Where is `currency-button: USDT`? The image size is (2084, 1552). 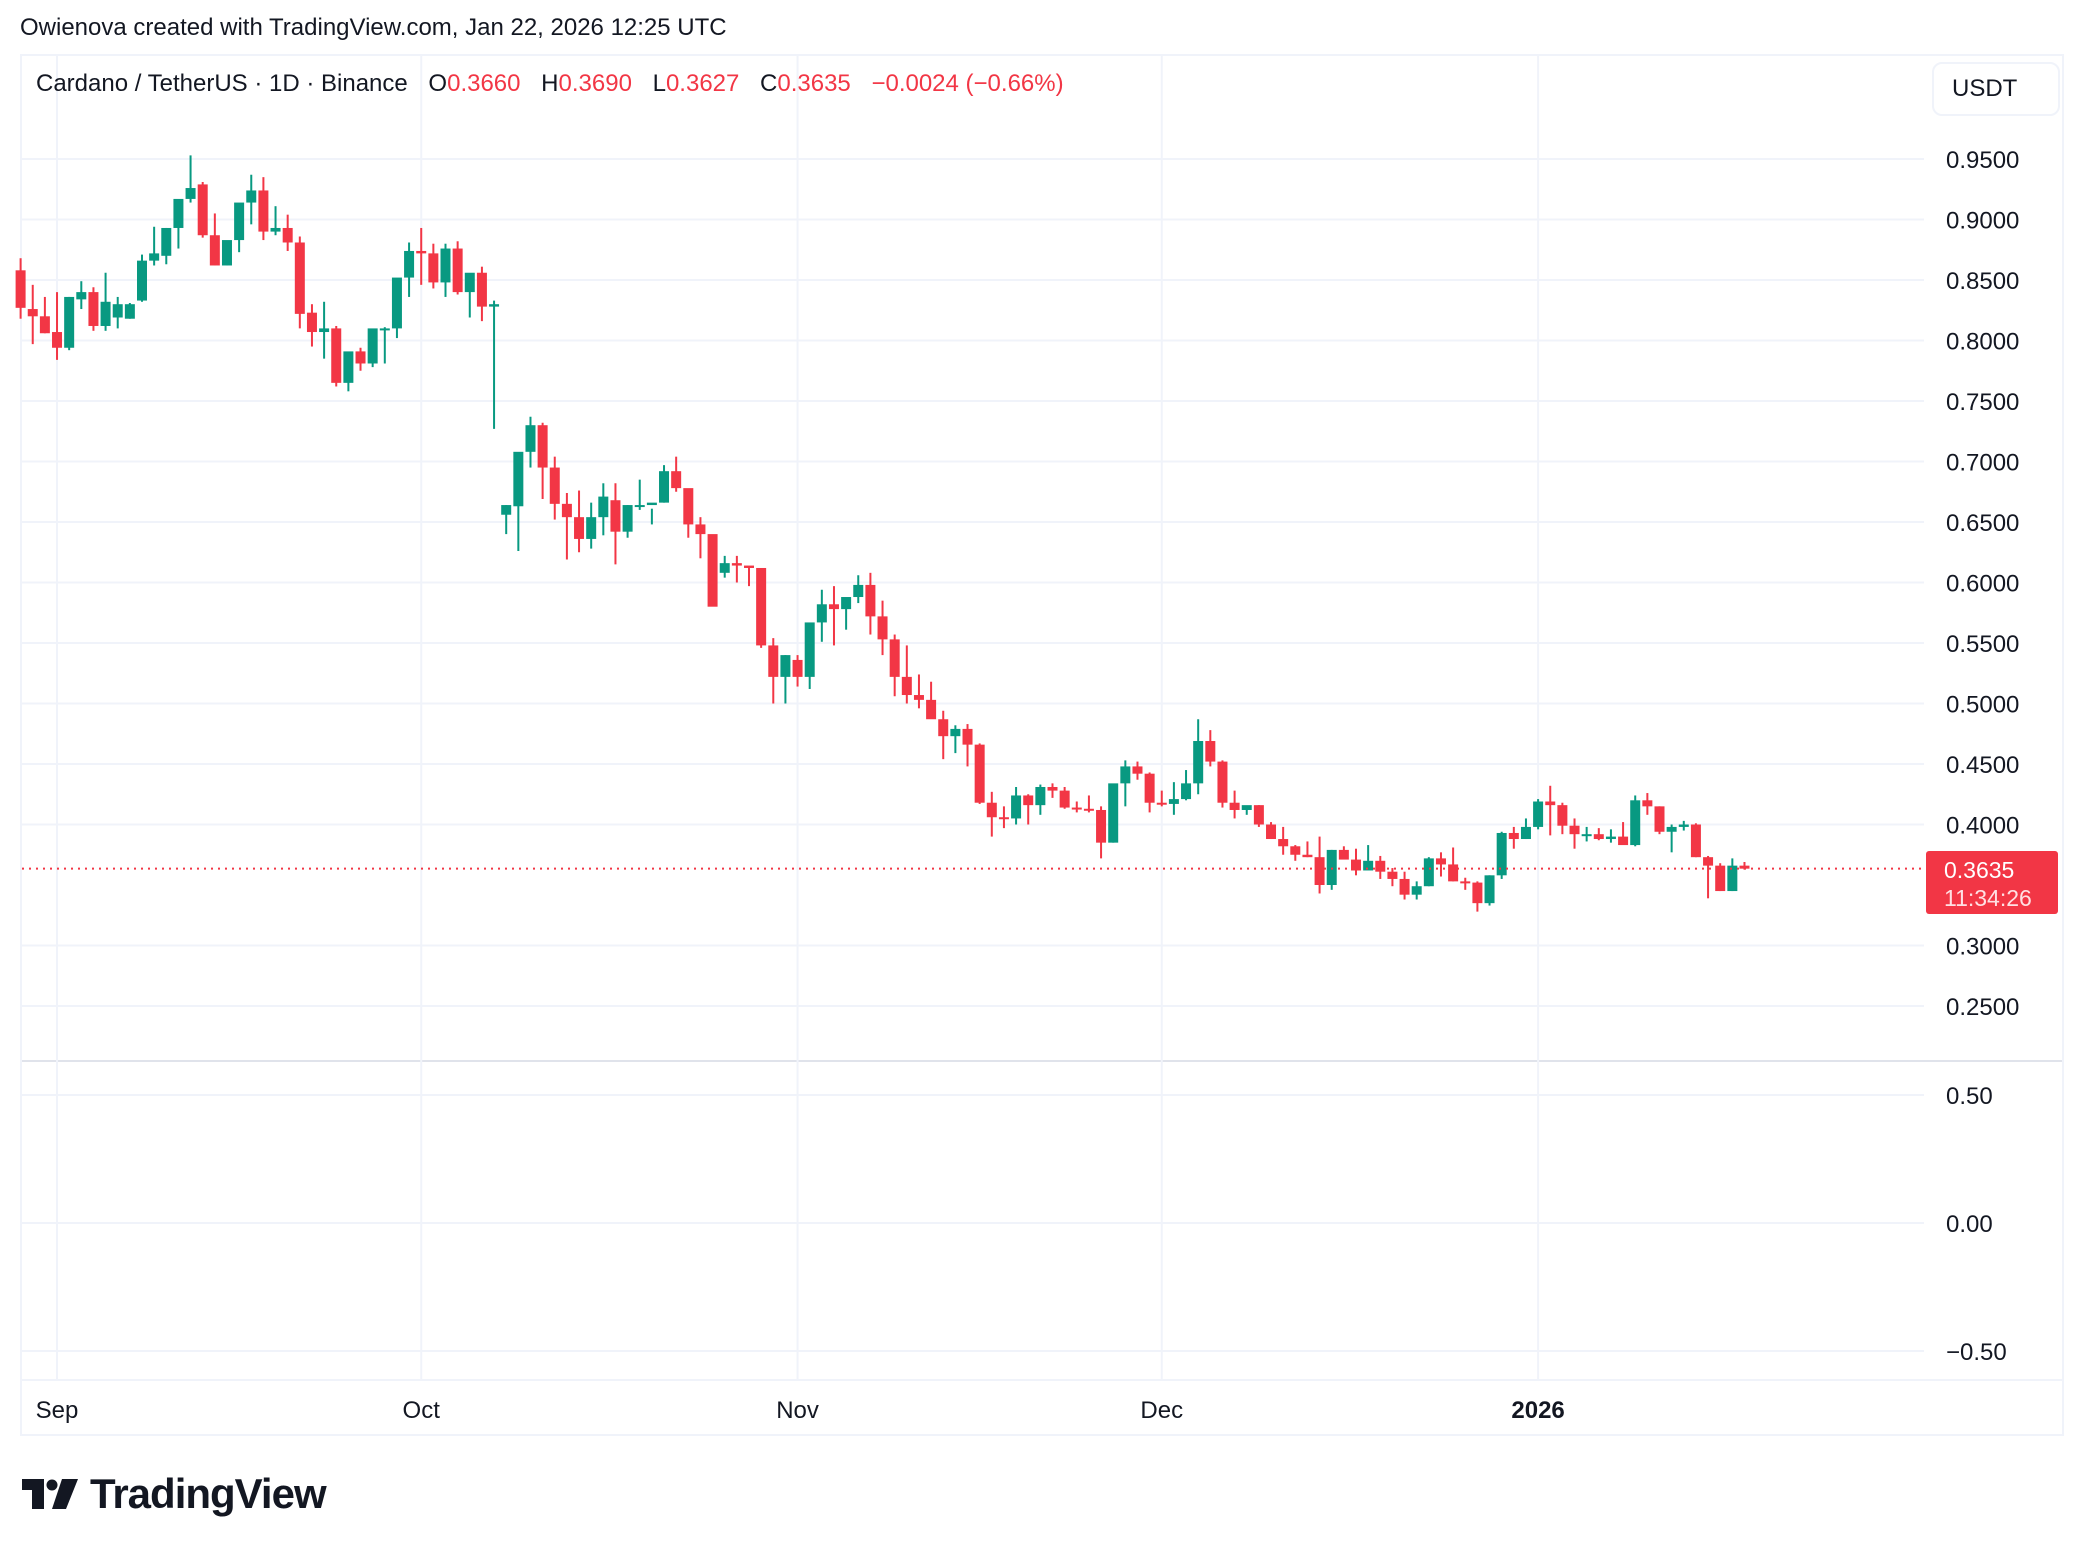
currency-button: USDT is located at coordinates (1996, 89).